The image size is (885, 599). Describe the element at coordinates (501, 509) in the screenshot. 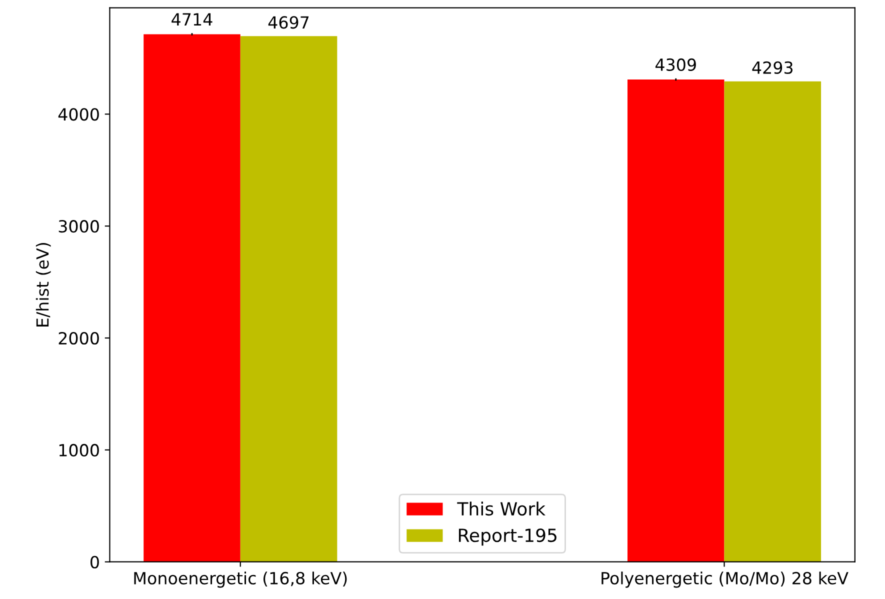

I see `legend-label: This Work` at that location.